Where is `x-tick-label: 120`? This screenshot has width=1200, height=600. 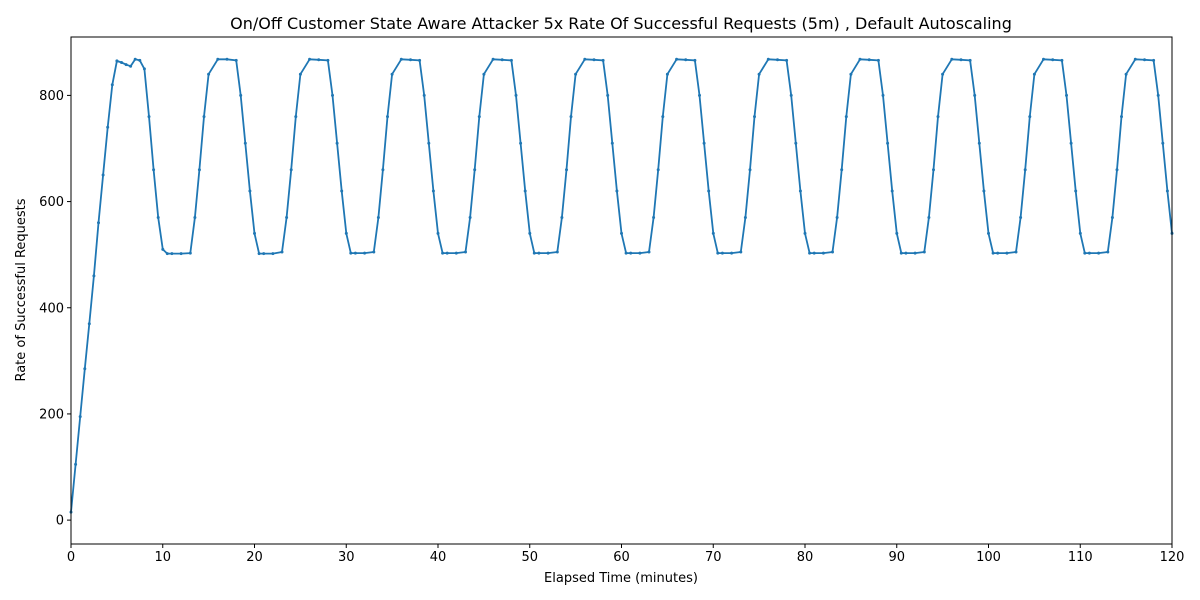
x-tick-label: 120 is located at coordinates (1172, 557).